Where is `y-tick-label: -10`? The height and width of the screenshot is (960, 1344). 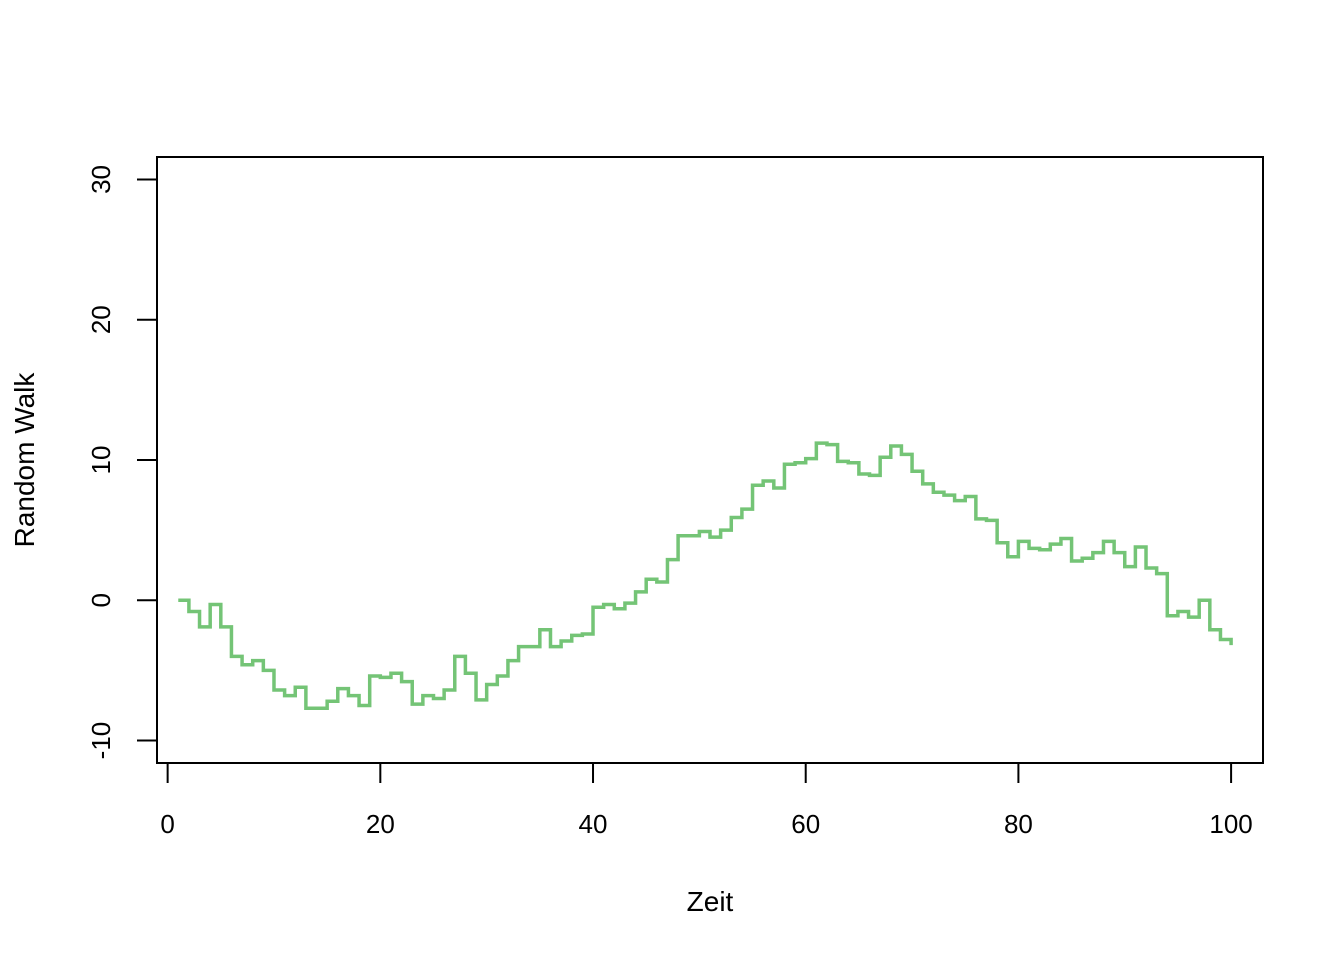
y-tick-label: -10 is located at coordinates (101, 741).